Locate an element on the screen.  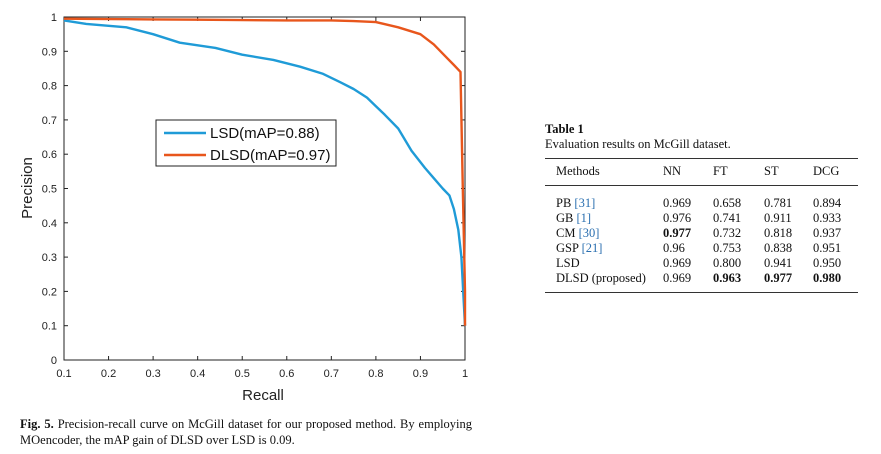
header-ft: FT is located at coordinates (720, 171).